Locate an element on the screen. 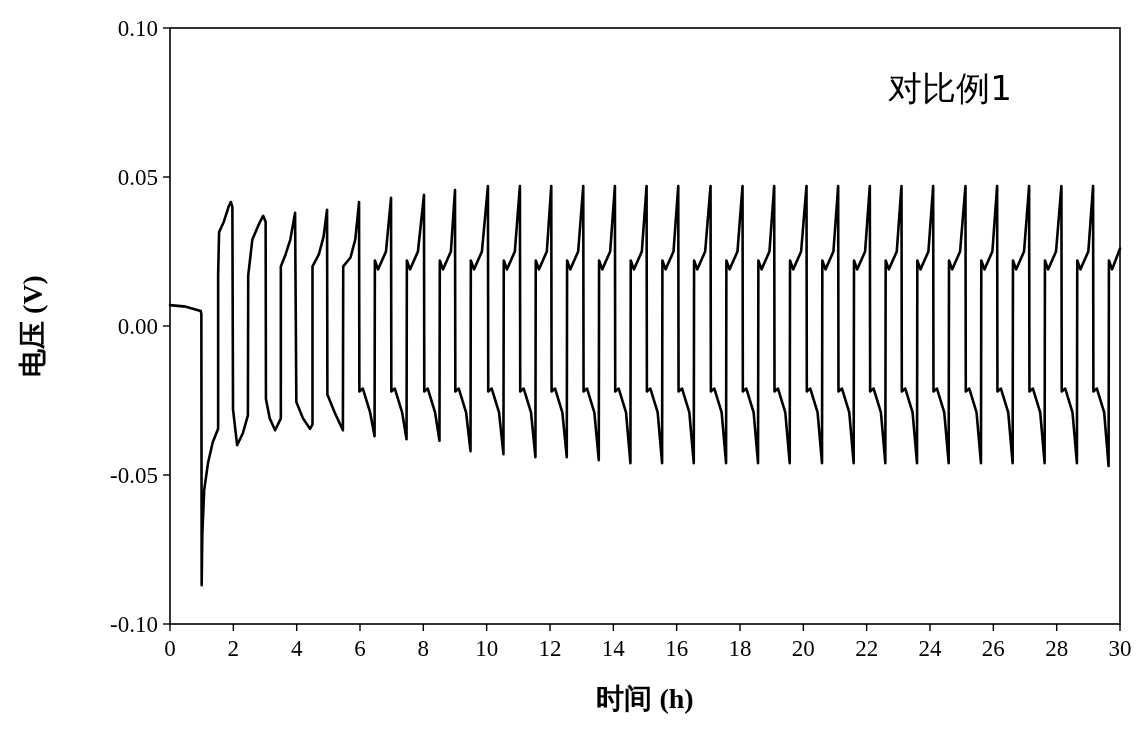 Image resolution: width=1141 pixels, height=746 pixels. x-tick-label: 12 is located at coordinates (550, 648).